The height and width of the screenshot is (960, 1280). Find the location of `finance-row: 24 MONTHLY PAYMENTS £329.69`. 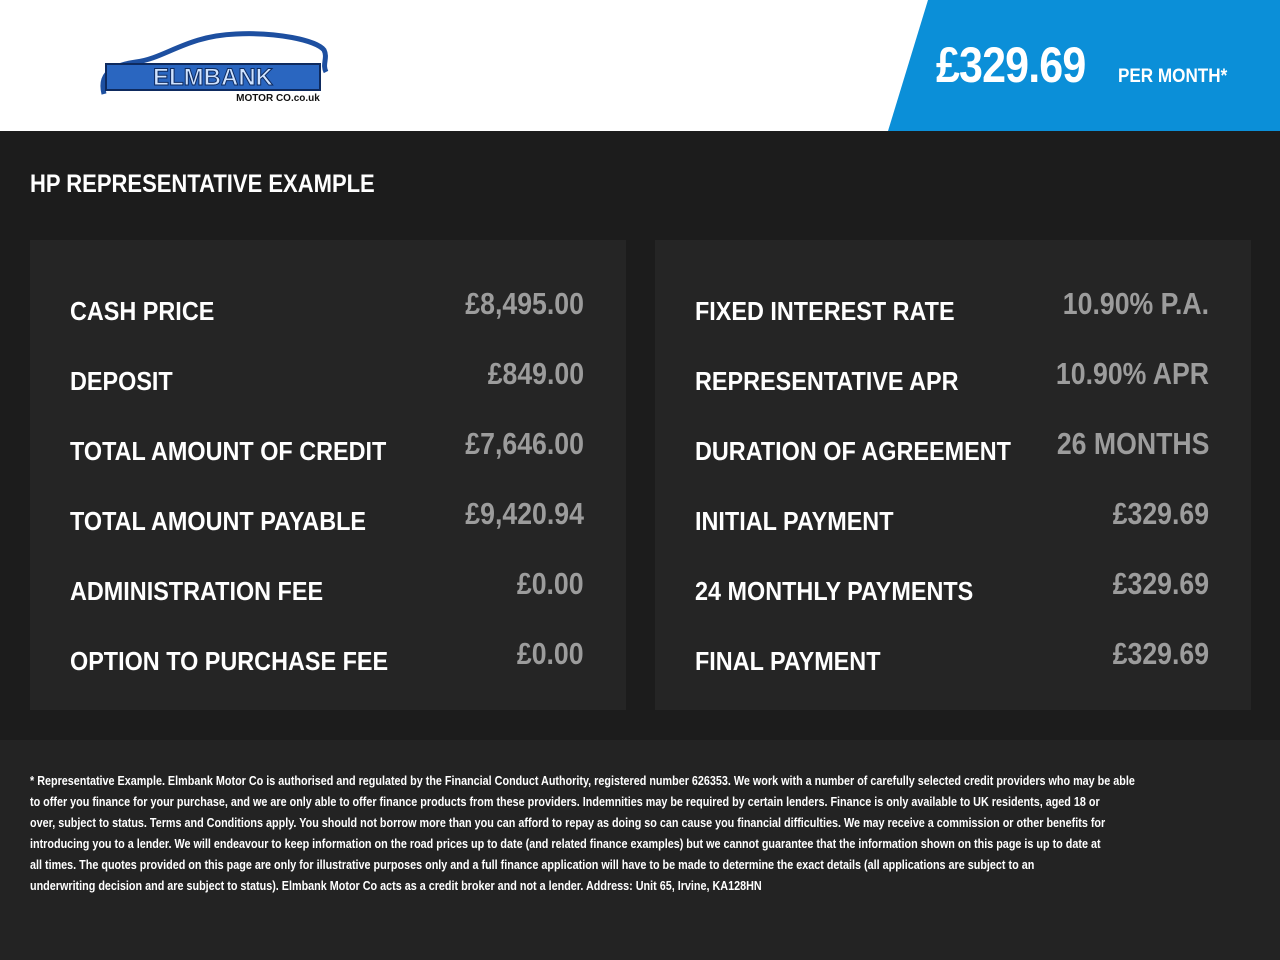

finance-row: 24 MONTHLY PAYMENTS £329.69 is located at coordinates (952, 586).